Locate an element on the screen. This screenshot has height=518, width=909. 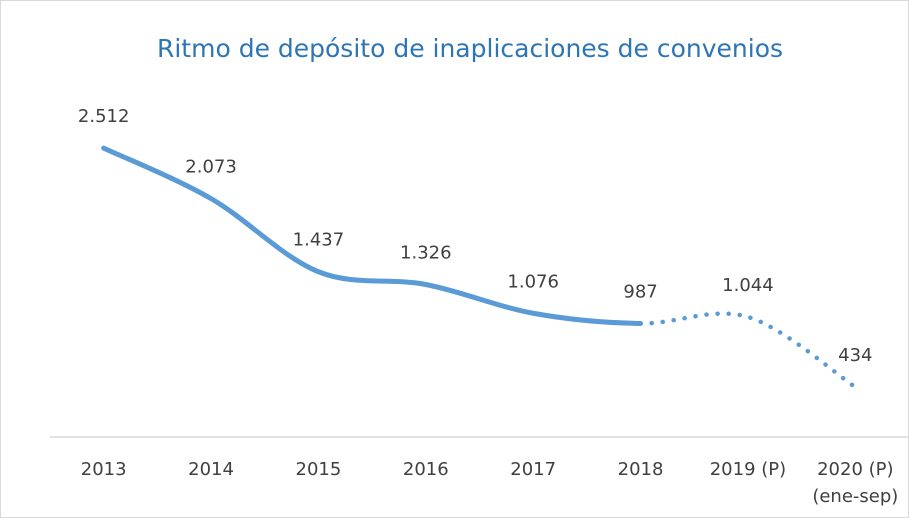
data-label: 987 is located at coordinates (640, 291).